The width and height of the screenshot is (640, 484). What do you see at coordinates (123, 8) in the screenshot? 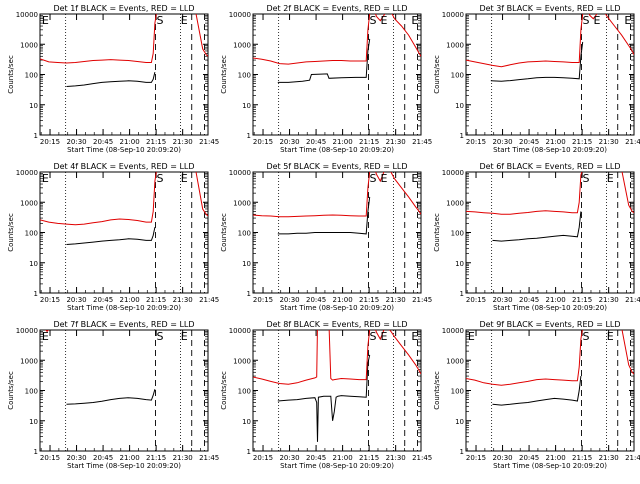
I see `chart-title: Det 1f BLACK = Events, RED = LLD` at bounding box center [123, 8].